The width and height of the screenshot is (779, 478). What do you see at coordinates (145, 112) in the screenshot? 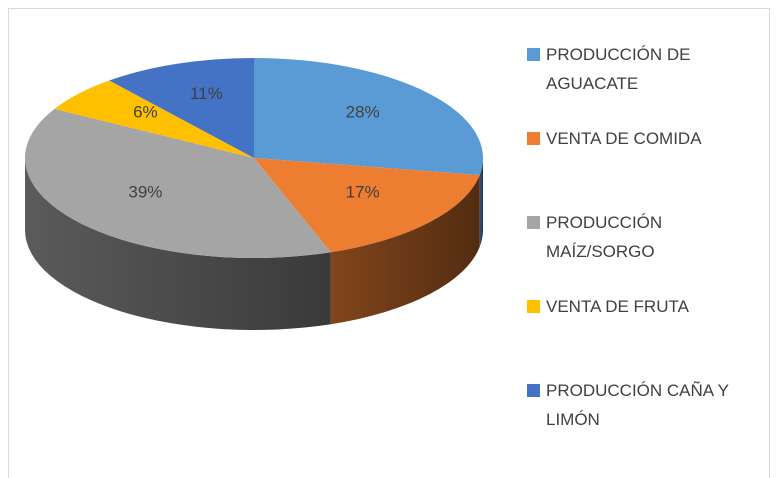
I see `data-label: 6%` at bounding box center [145, 112].